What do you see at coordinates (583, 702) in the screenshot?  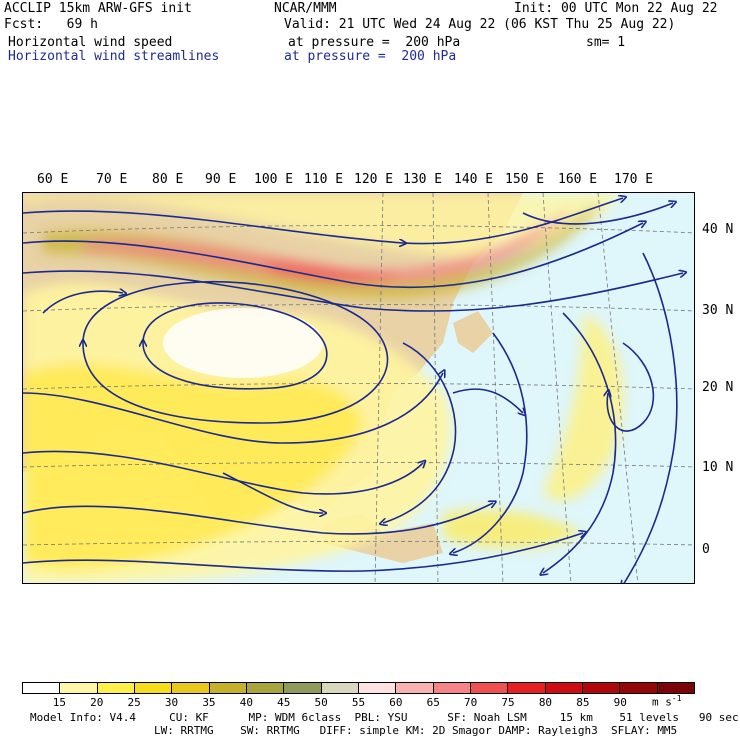 I see `colorbar-tick-label: 85` at bounding box center [583, 702].